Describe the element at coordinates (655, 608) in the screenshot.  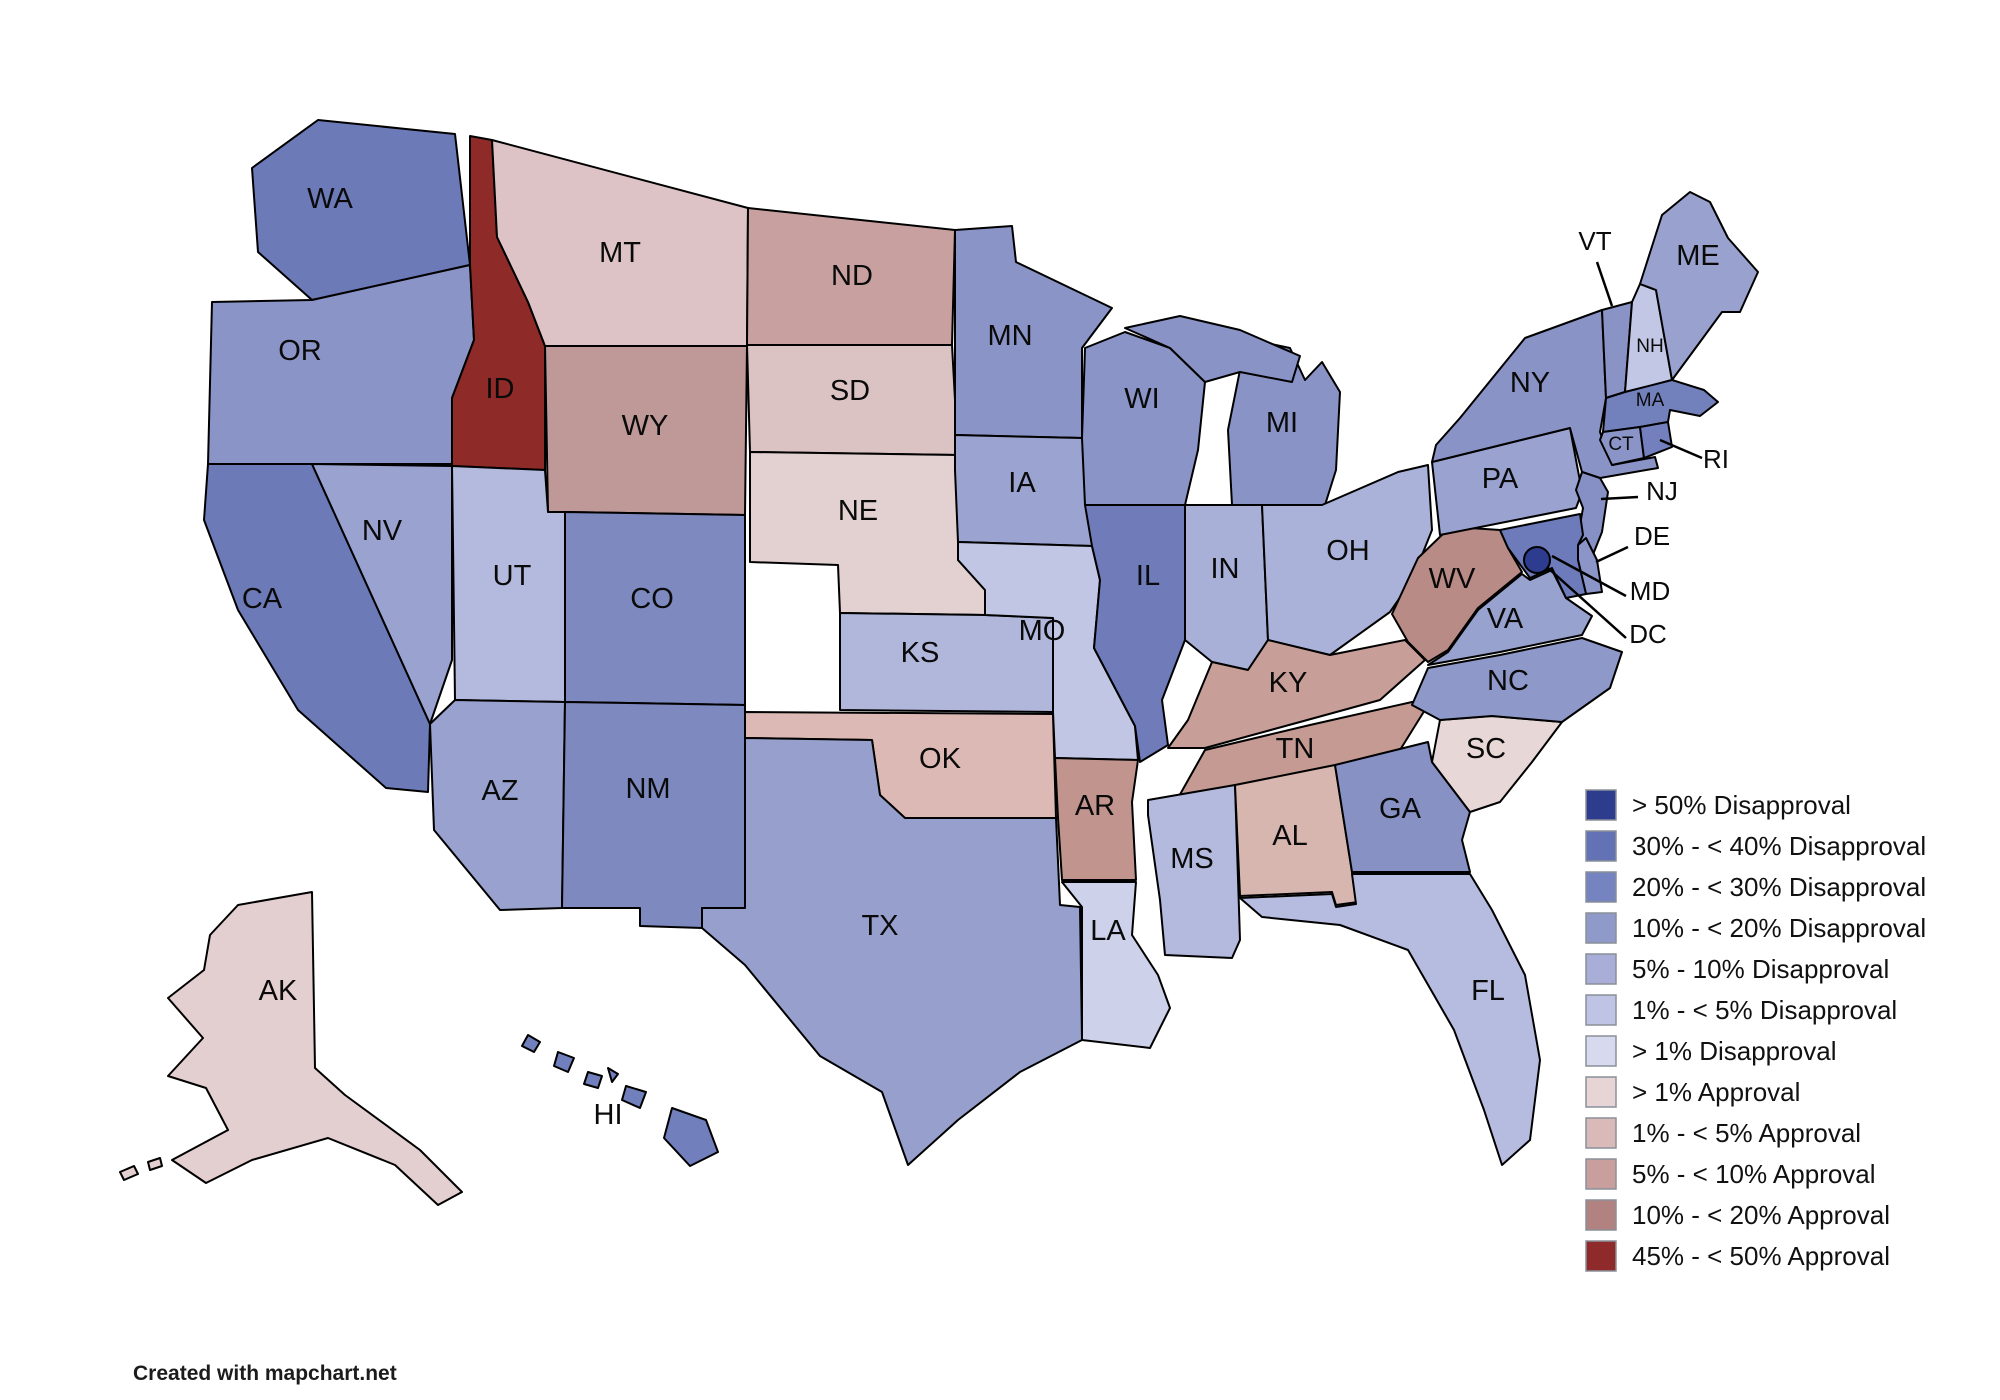
I see `state-co: CO — 20% - < 30% Disapproval` at that location.